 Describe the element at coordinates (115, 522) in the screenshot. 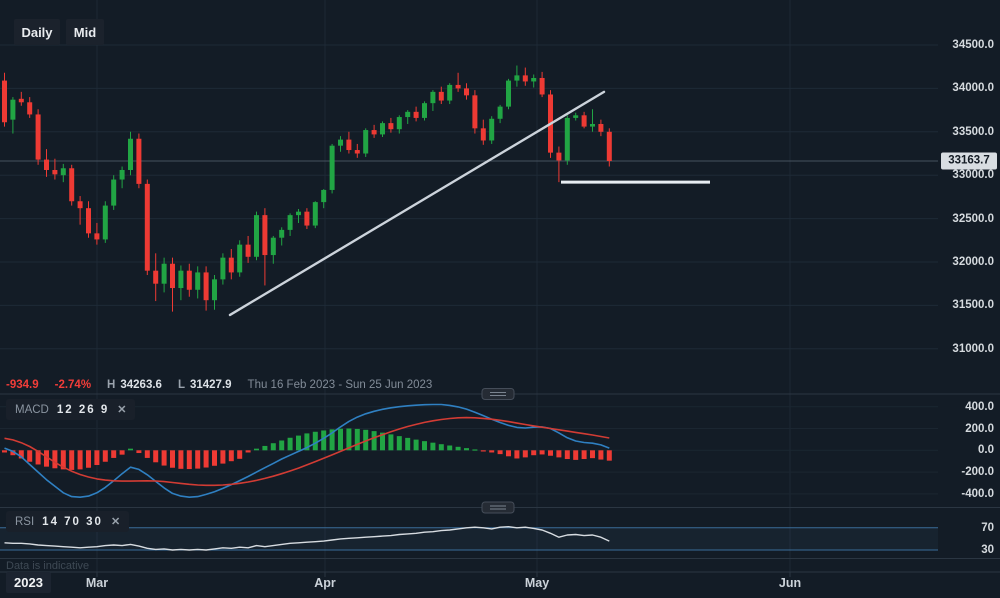

I see `rsi-close-icon: ✕` at that location.